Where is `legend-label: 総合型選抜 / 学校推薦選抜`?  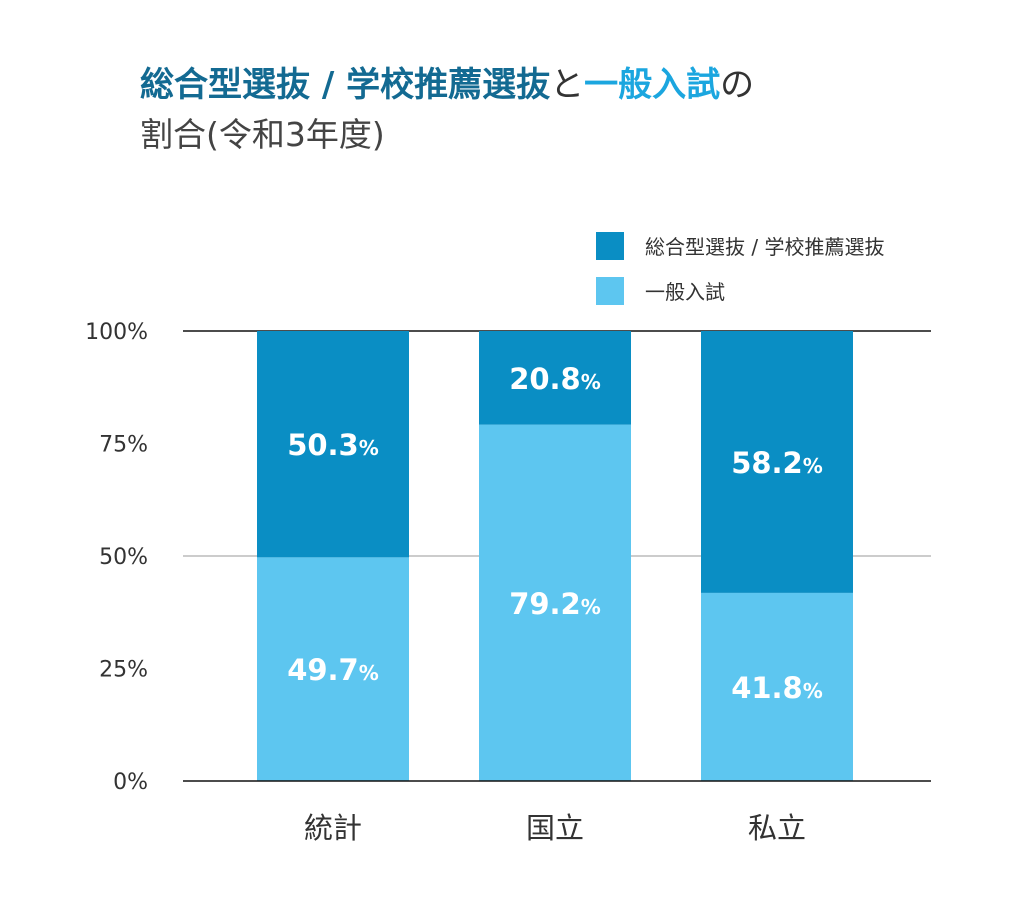 legend-label: 総合型選抜 / 学校推薦選抜 is located at coordinates (764, 247).